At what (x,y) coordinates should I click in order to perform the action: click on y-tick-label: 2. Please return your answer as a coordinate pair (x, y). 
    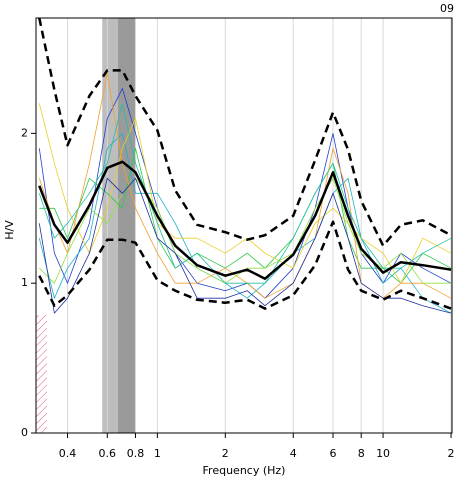
    Looking at the image, I should click on (24, 132).